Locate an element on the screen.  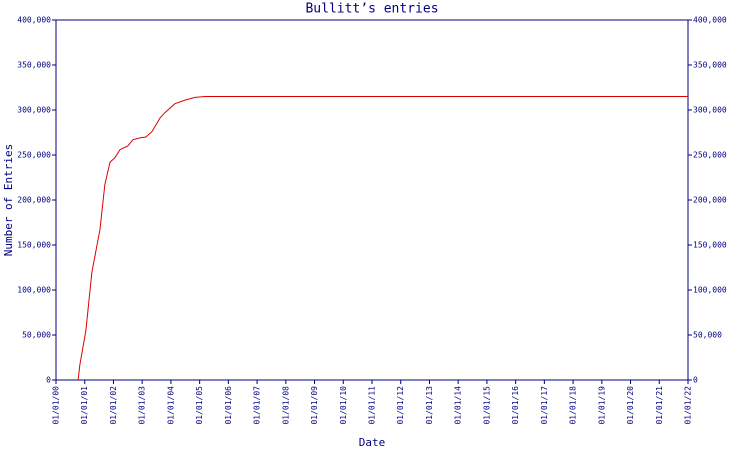
y2-tick-label: 200,000 is located at coordinates (710, 200).